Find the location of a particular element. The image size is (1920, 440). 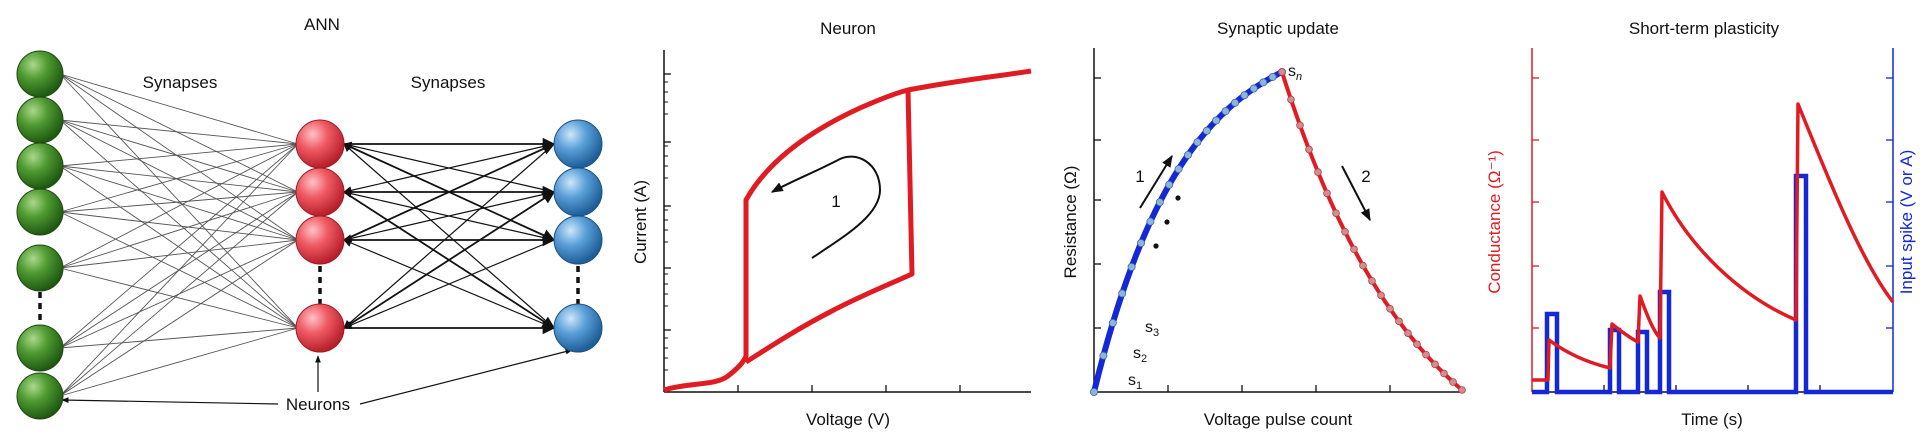

synaptic-xlabel: Voltage pulse count is located at coordinates (1278, 419).